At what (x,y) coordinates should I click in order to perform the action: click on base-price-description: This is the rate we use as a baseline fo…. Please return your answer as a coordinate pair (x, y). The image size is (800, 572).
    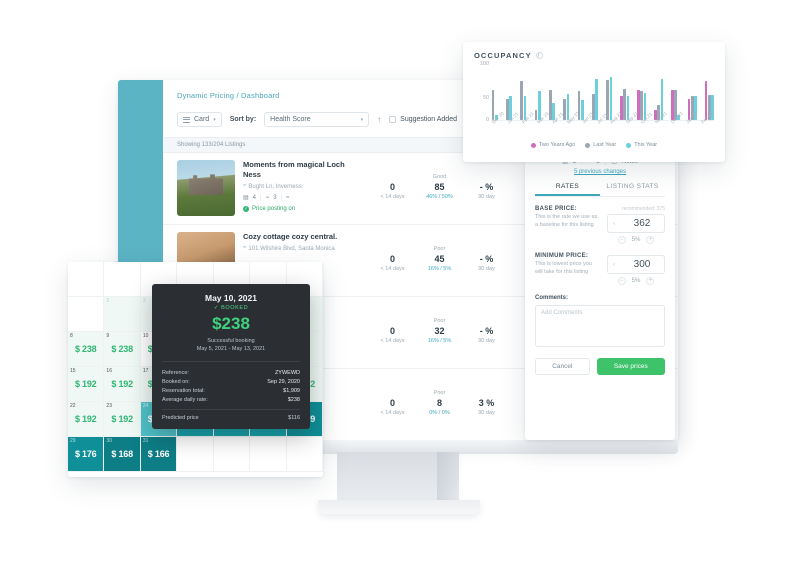
    Looking at the image, I should click on (566, 221).